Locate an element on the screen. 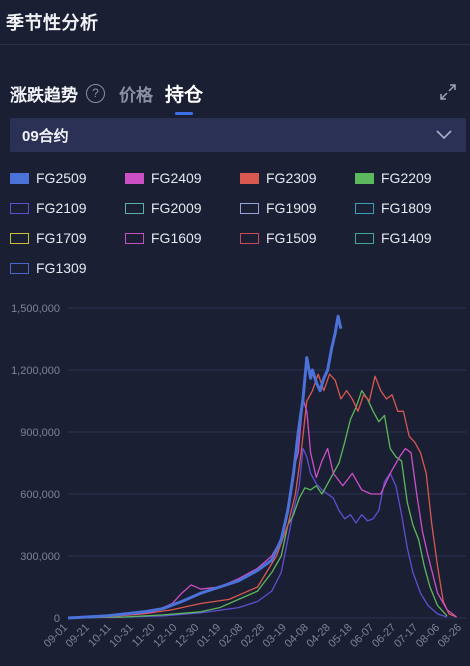  legend-item-fg2209: FG2209 is located at coordinates (393, 178).